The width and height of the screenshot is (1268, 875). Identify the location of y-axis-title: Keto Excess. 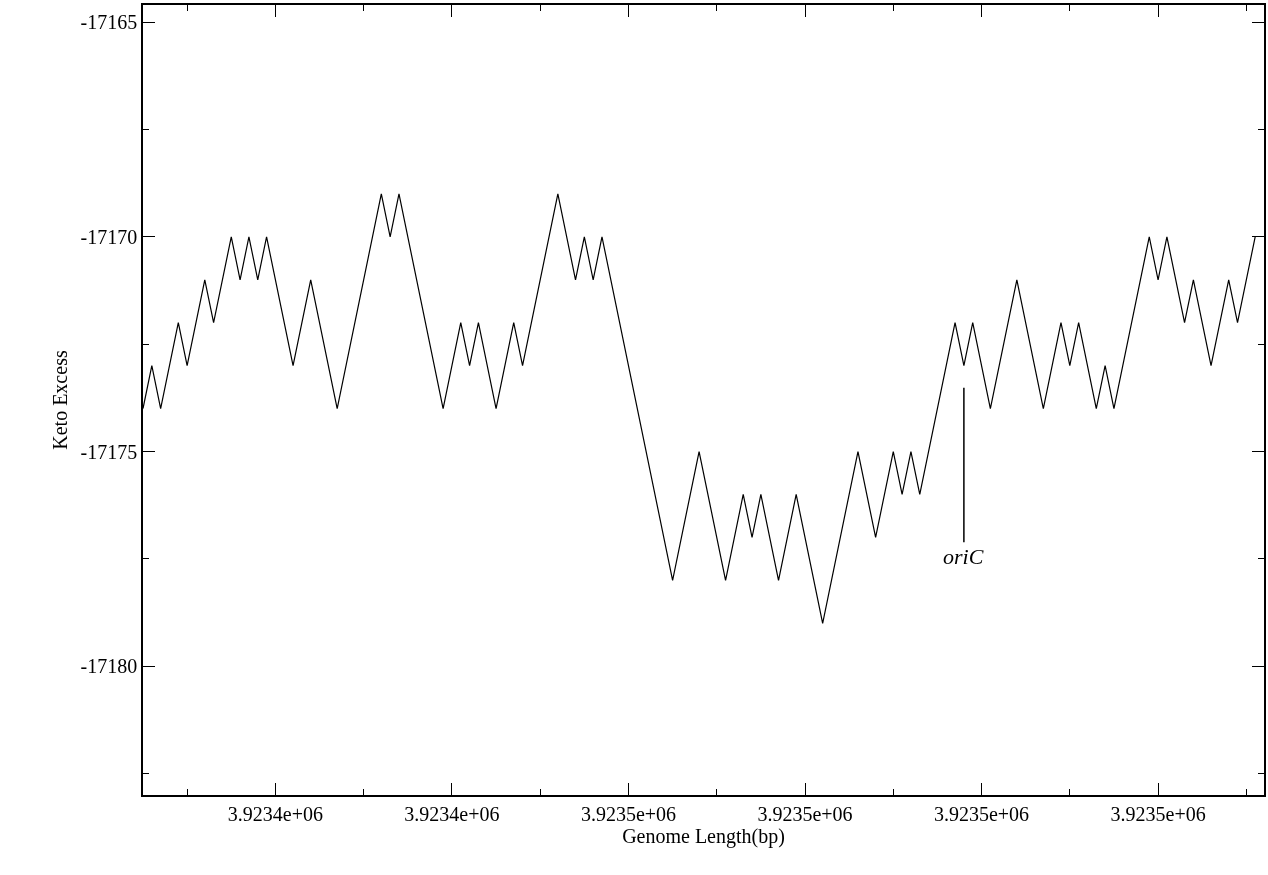
(59, 400).